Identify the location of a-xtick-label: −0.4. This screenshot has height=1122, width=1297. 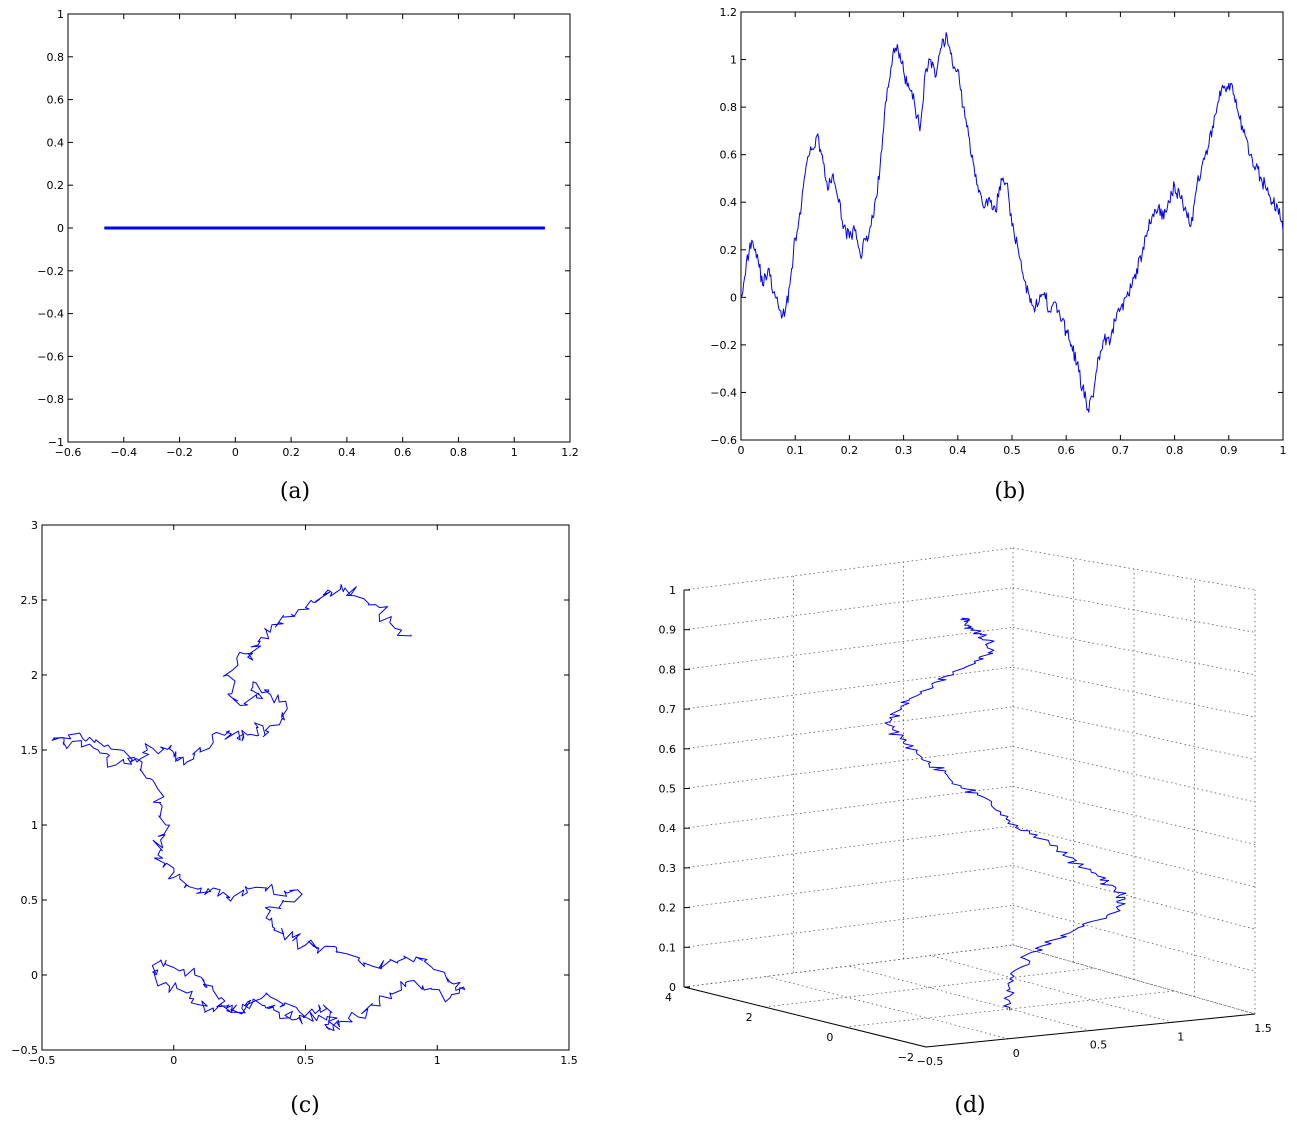
(123, 452).